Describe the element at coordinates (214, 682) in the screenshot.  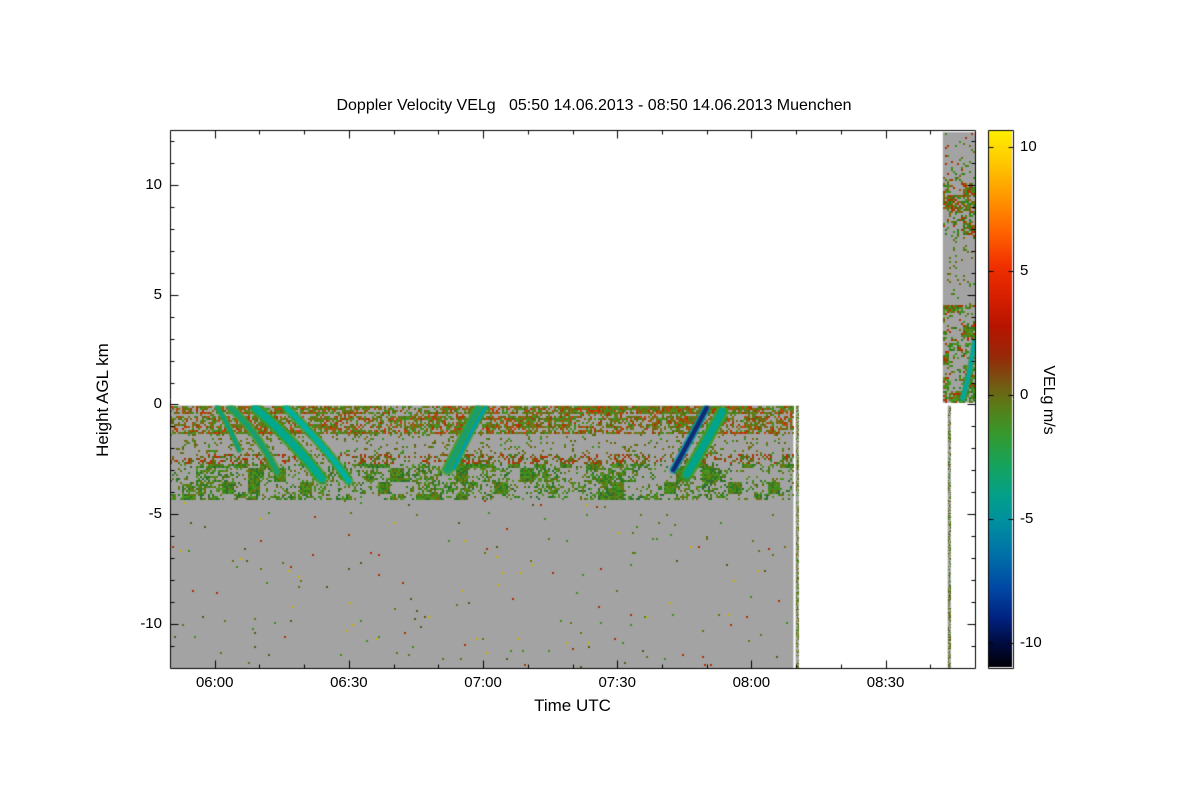
I see `x-tick-label-0: 06:00` at that location.